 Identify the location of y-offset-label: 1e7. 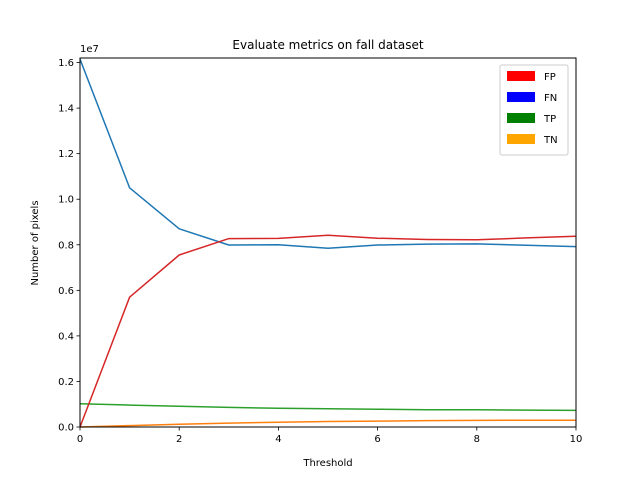
(89, 49).